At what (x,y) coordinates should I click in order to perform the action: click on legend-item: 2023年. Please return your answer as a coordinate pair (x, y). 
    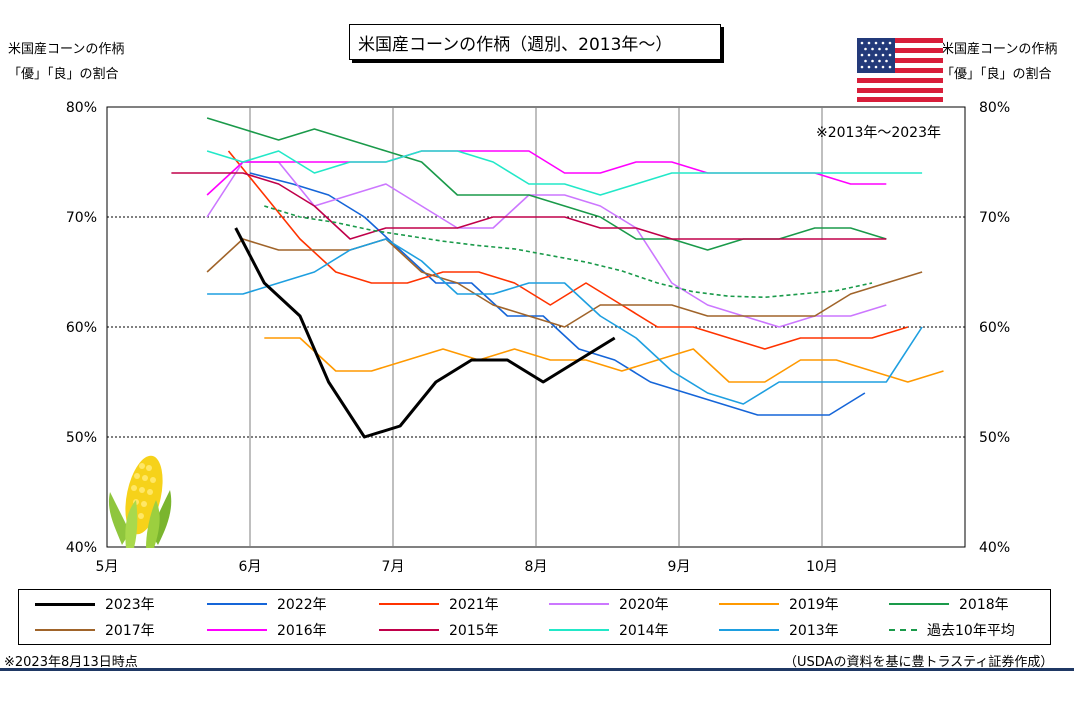
    Looking at the image, I should click on (95, 604).